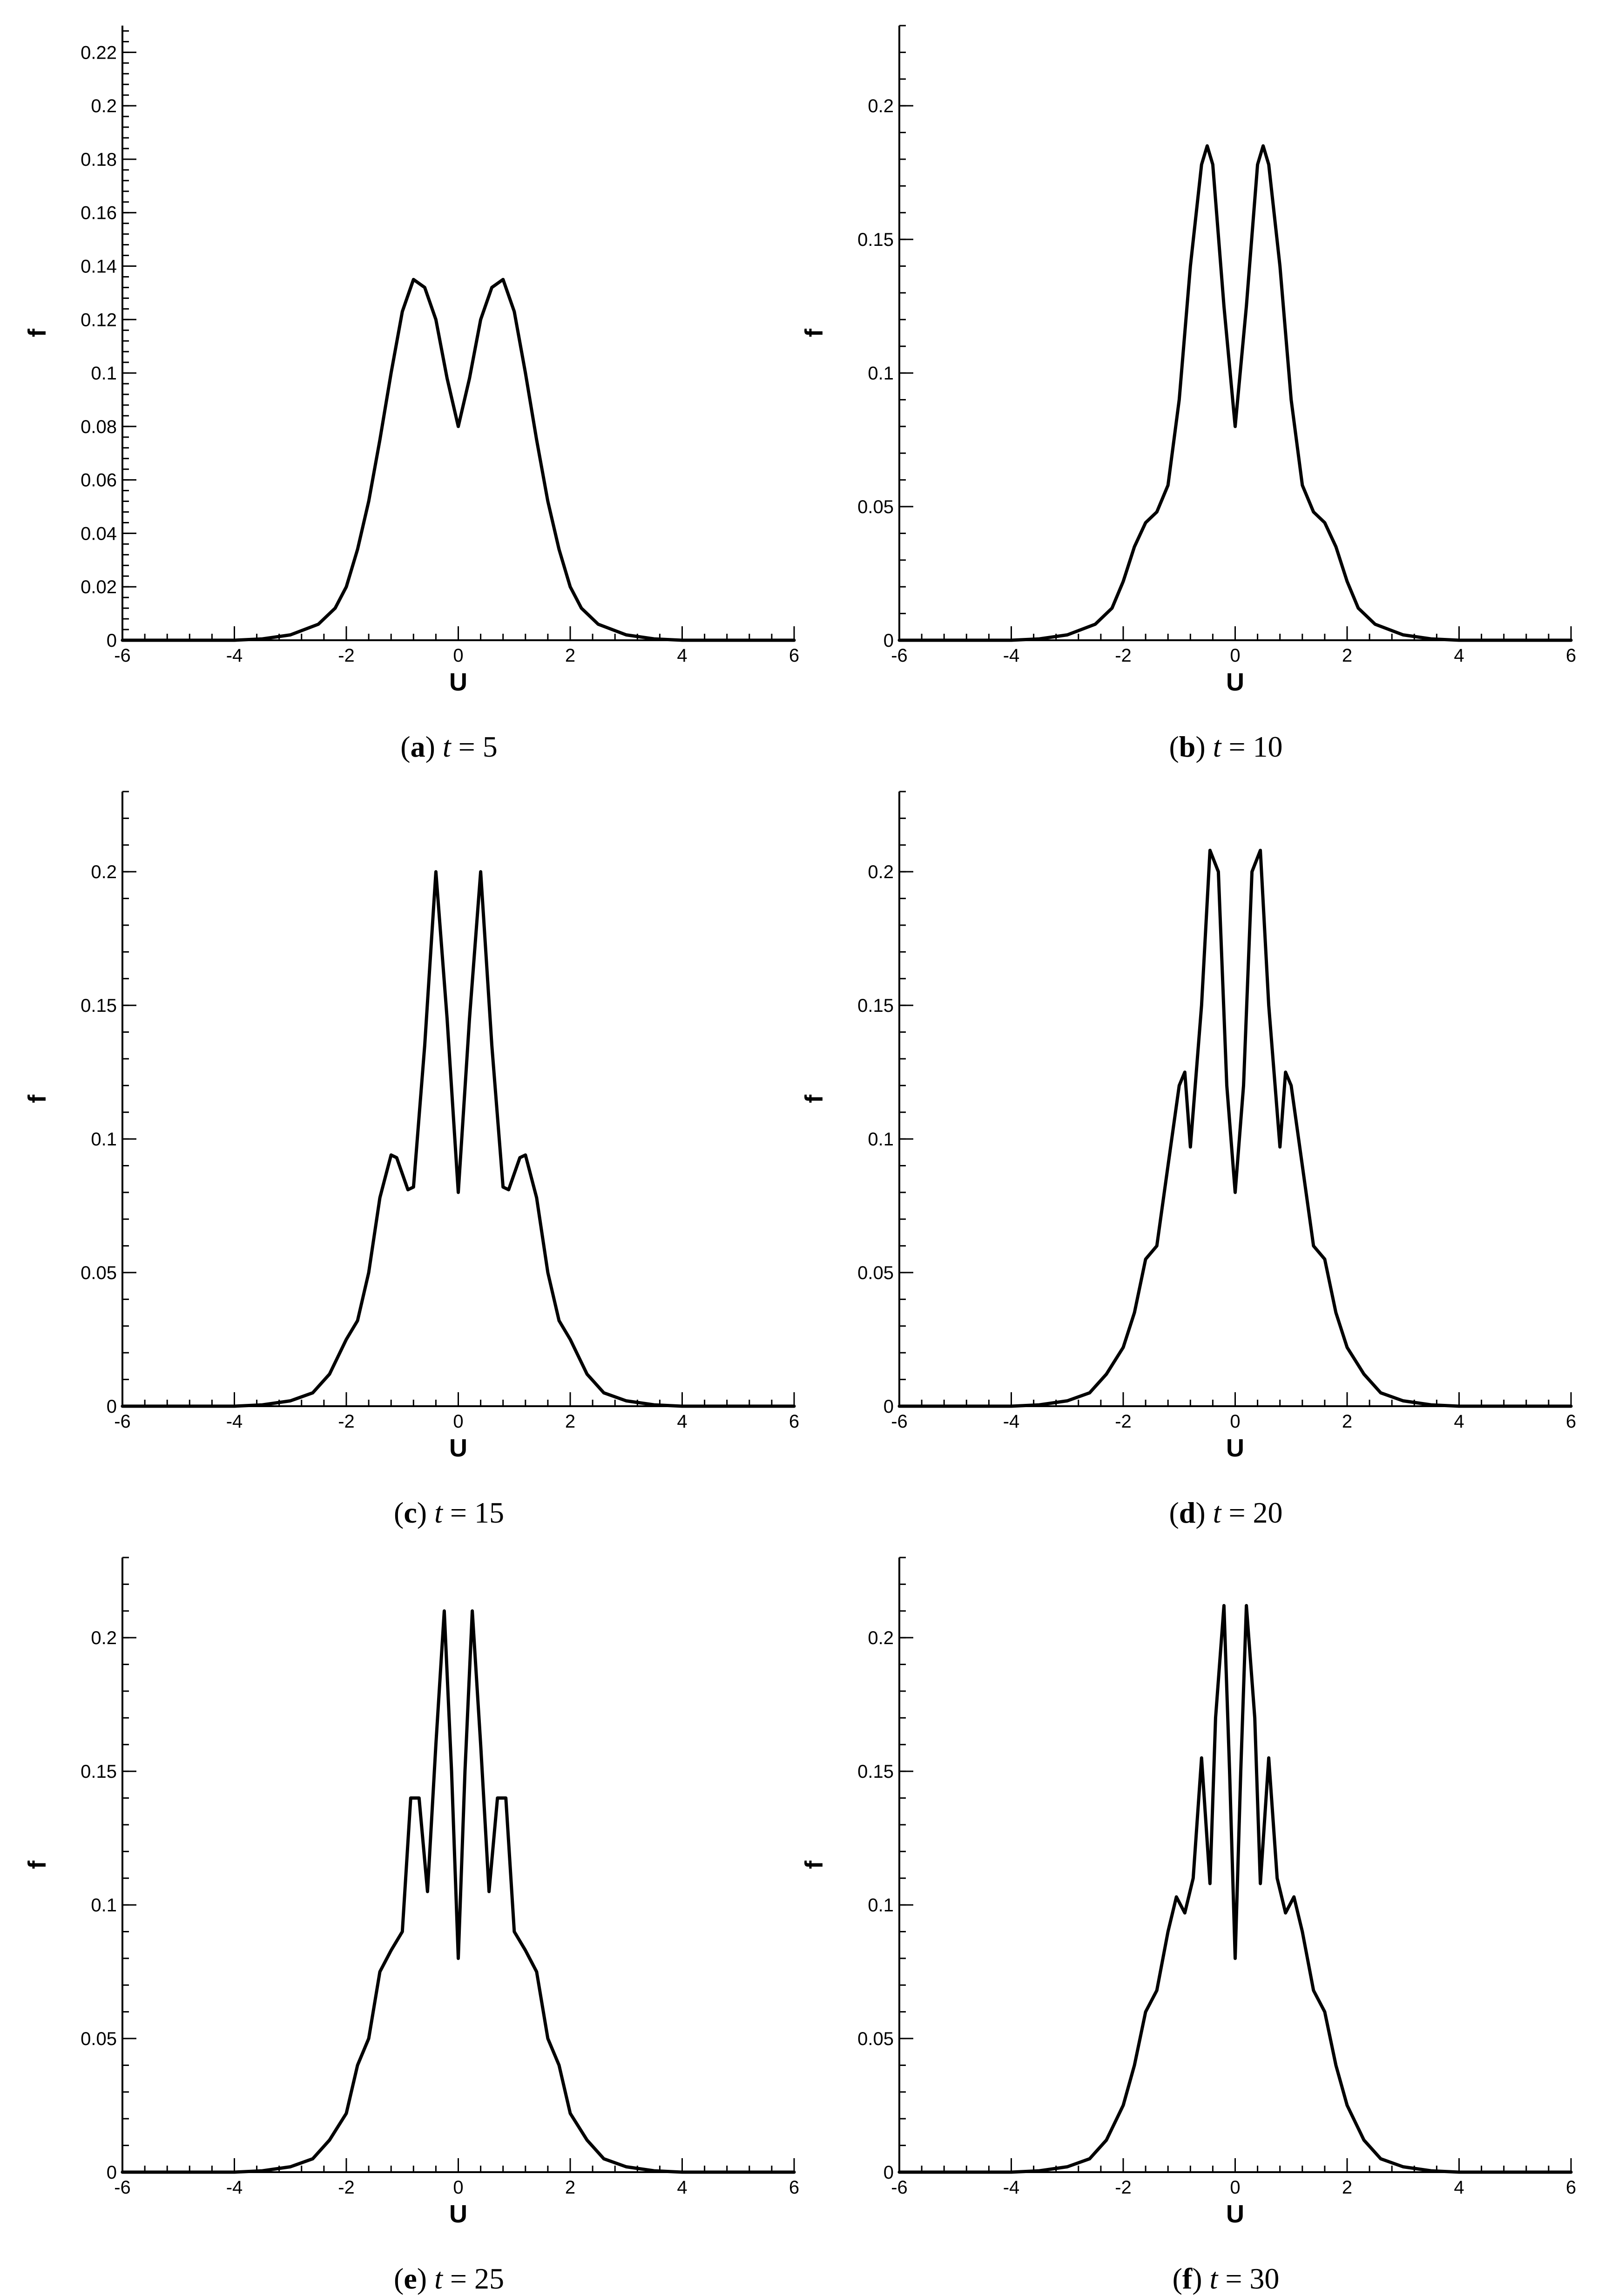 This screenshot has height=2296, width=1605. What do you see at coordinates (99, 481) in the screenshot?
I see `y-tick-label: 0.06` at bounding box center [99, 481].